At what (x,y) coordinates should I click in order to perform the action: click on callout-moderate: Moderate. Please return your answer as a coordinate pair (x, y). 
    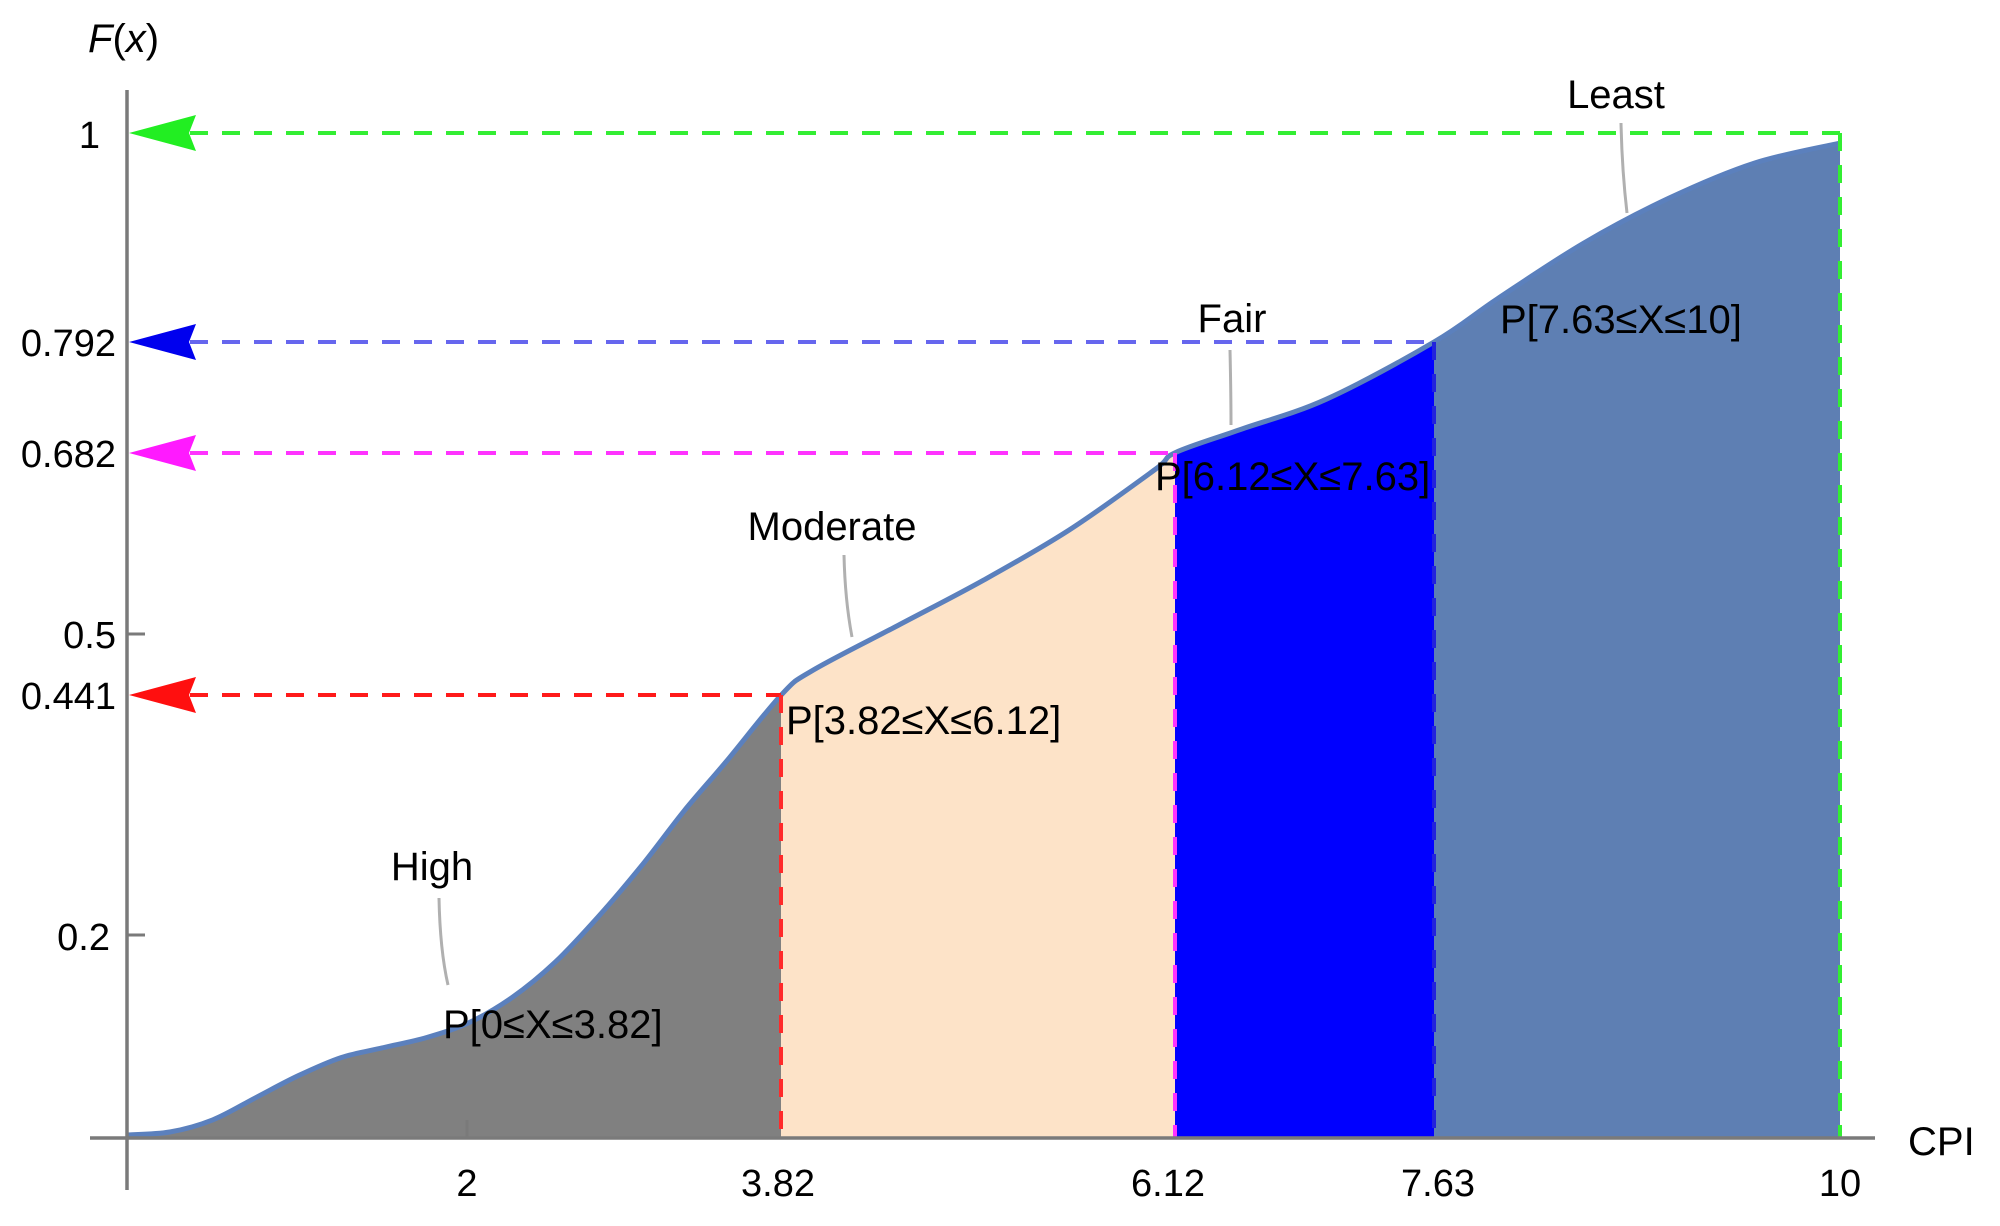
    Looking at the image, I should click on (832, 527).